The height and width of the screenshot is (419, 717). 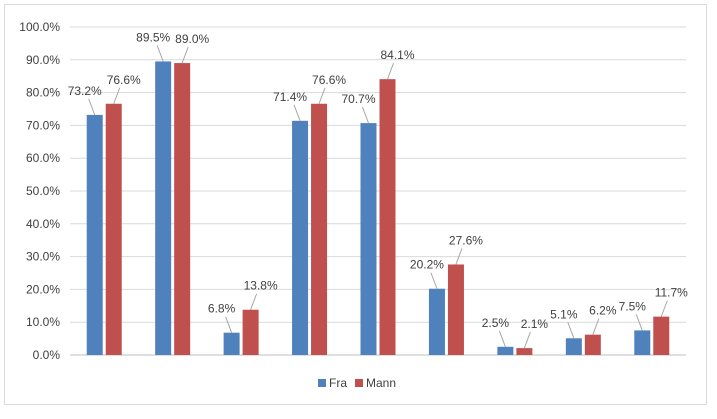 I want to click on legend-swatch-fra, so click(x=322, y=383).